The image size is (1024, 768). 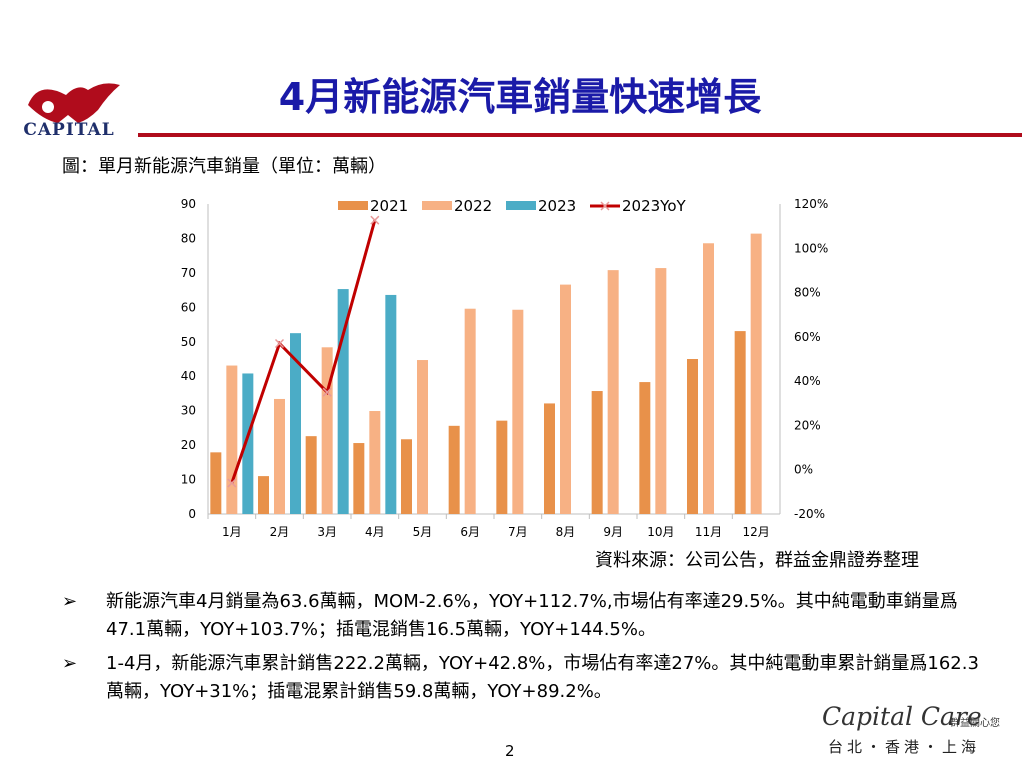 I want to click on y-tick-label: 90, so click(x=188, y=204).